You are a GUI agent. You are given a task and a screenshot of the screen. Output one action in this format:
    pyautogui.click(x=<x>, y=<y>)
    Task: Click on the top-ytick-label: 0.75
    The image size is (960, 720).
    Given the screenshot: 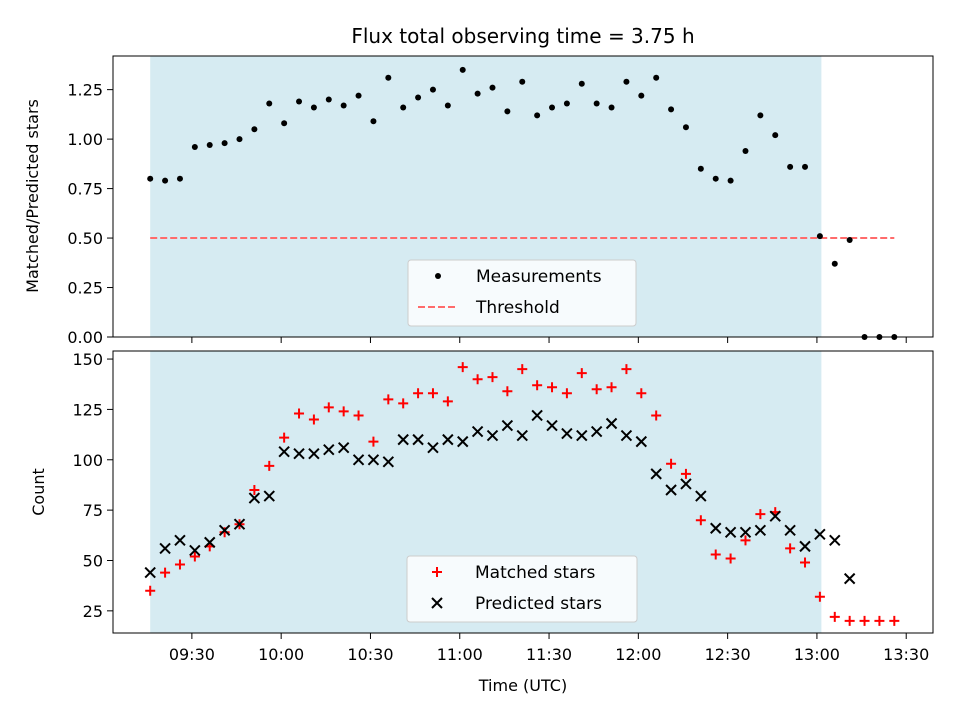 What is the action you would take?
    pyautogui.click(x=85, y=189)
    